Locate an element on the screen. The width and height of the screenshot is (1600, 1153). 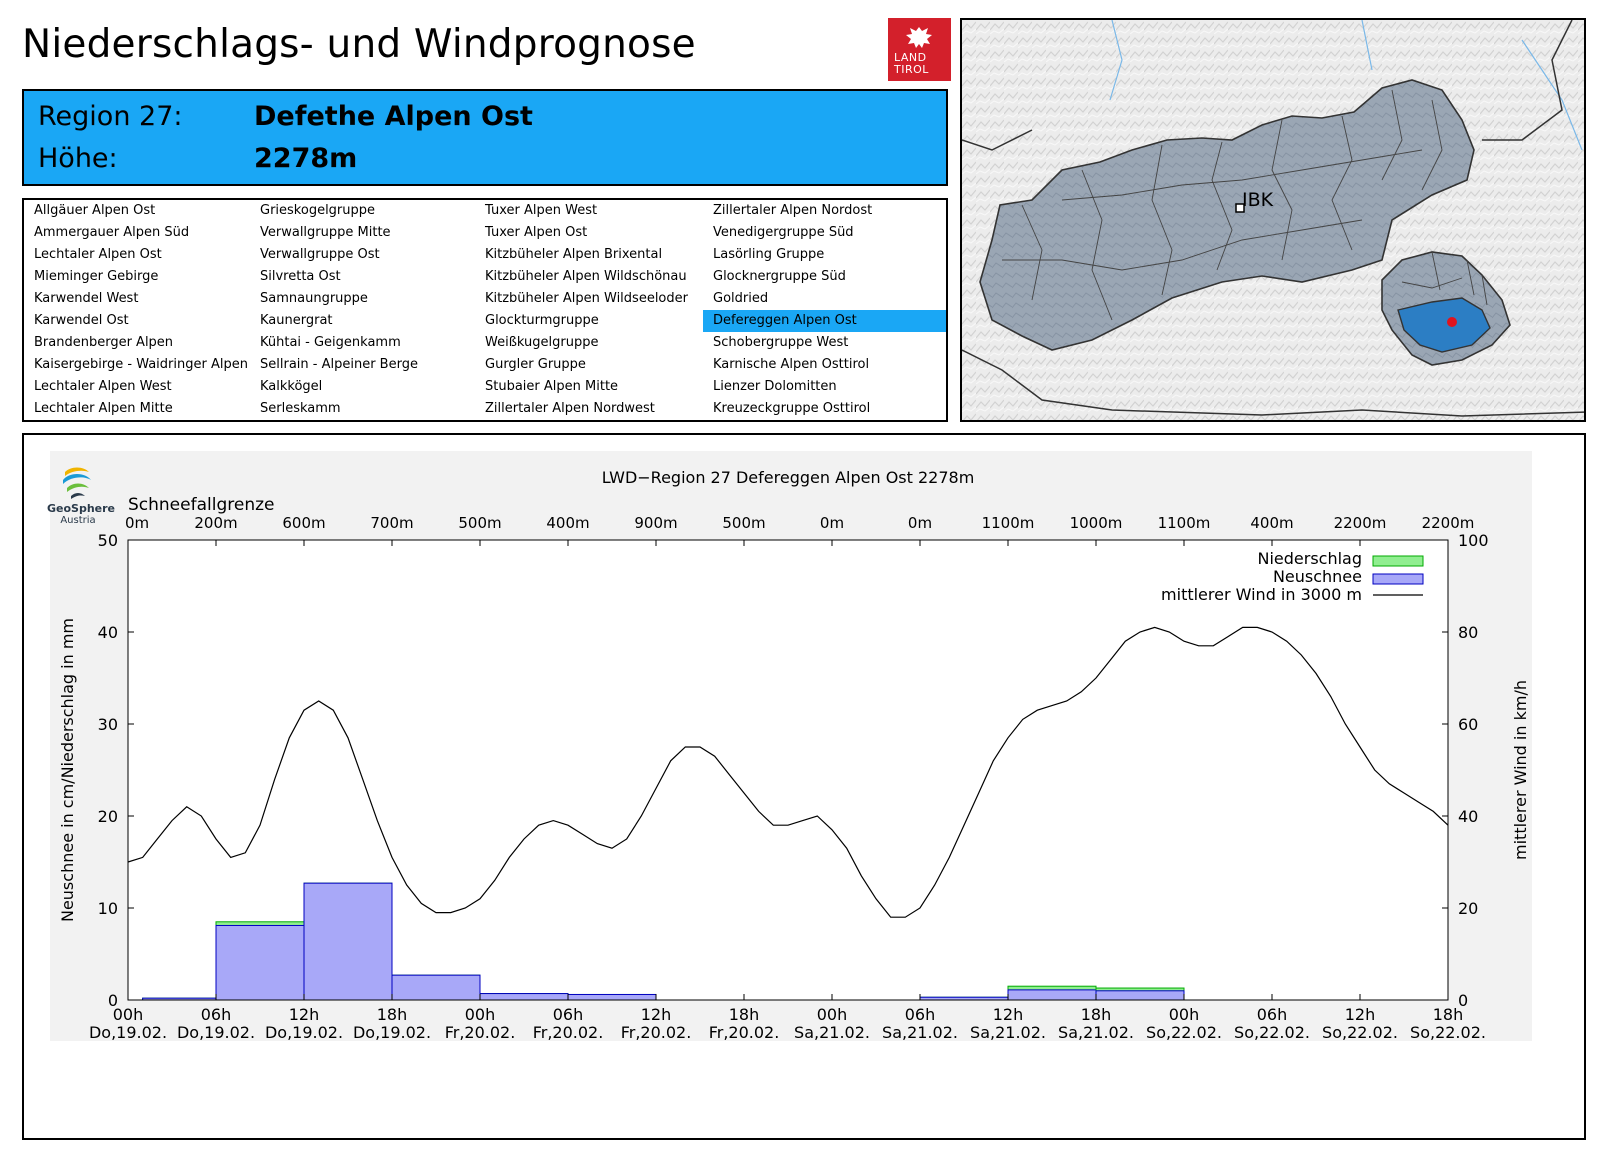
page-title: Niederschlags- und Windprognose is located at coordinates (359, 44).